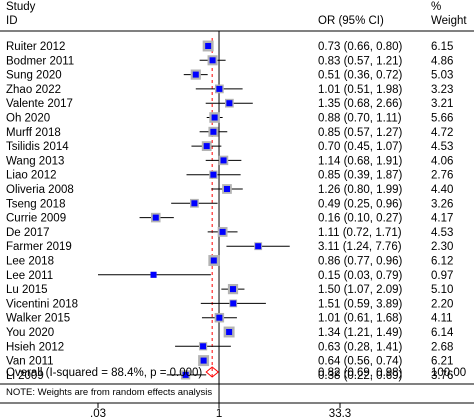 This screenshot has height=417, width=474. I want to click on study-weight: 3.21, so click(442, 104).